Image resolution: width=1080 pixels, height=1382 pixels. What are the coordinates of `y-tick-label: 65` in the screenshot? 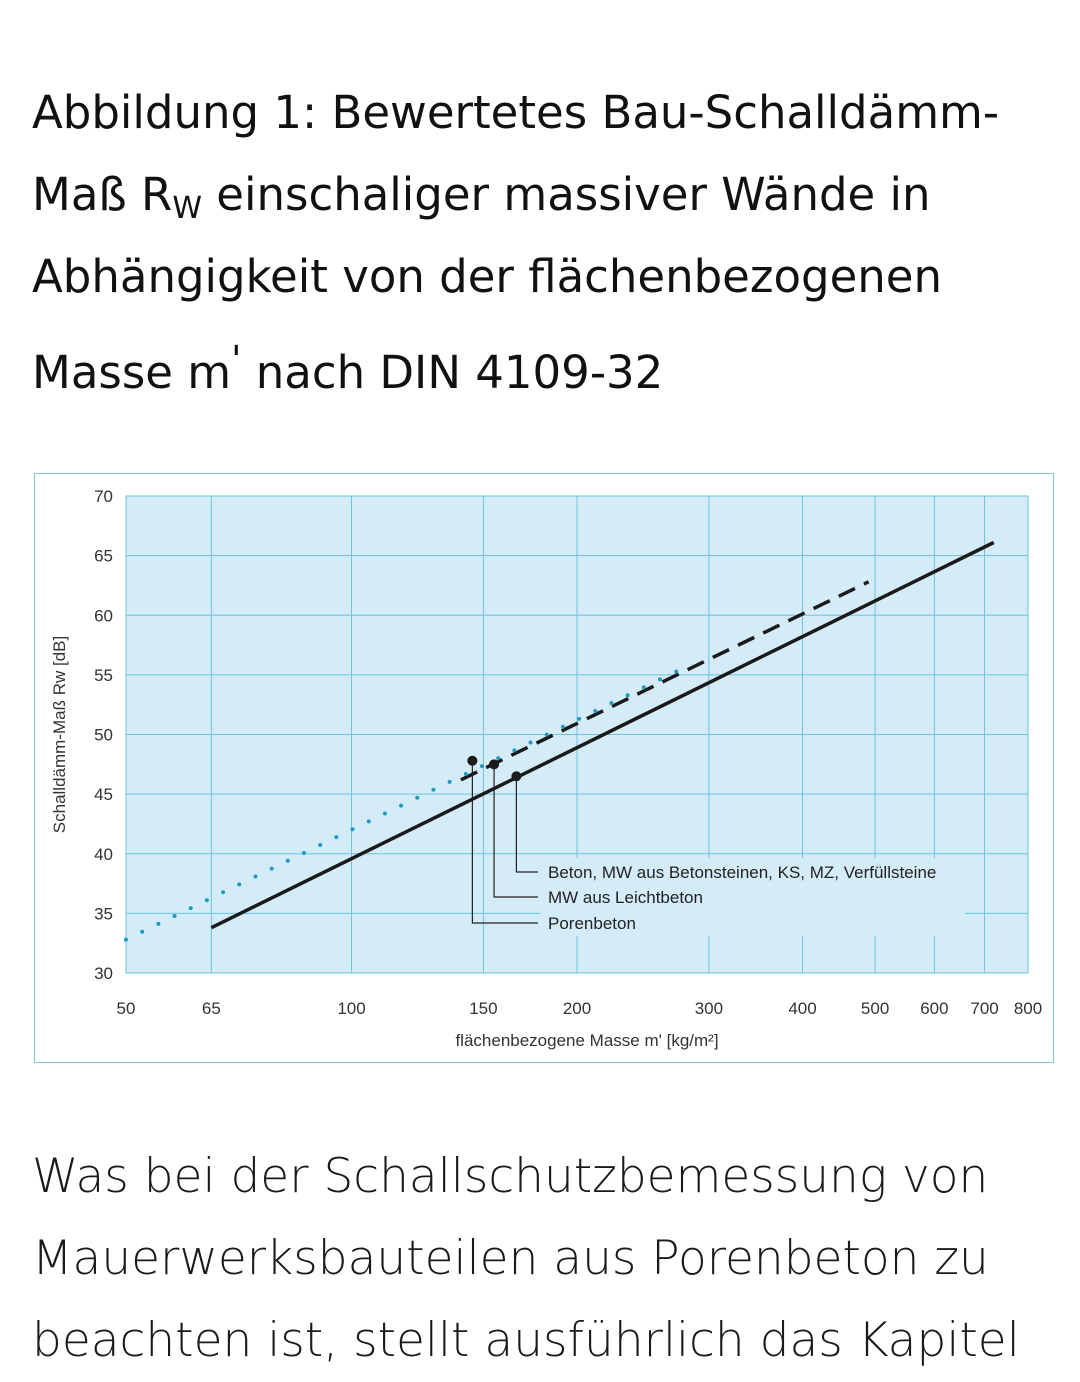 It's located at (103, 556).